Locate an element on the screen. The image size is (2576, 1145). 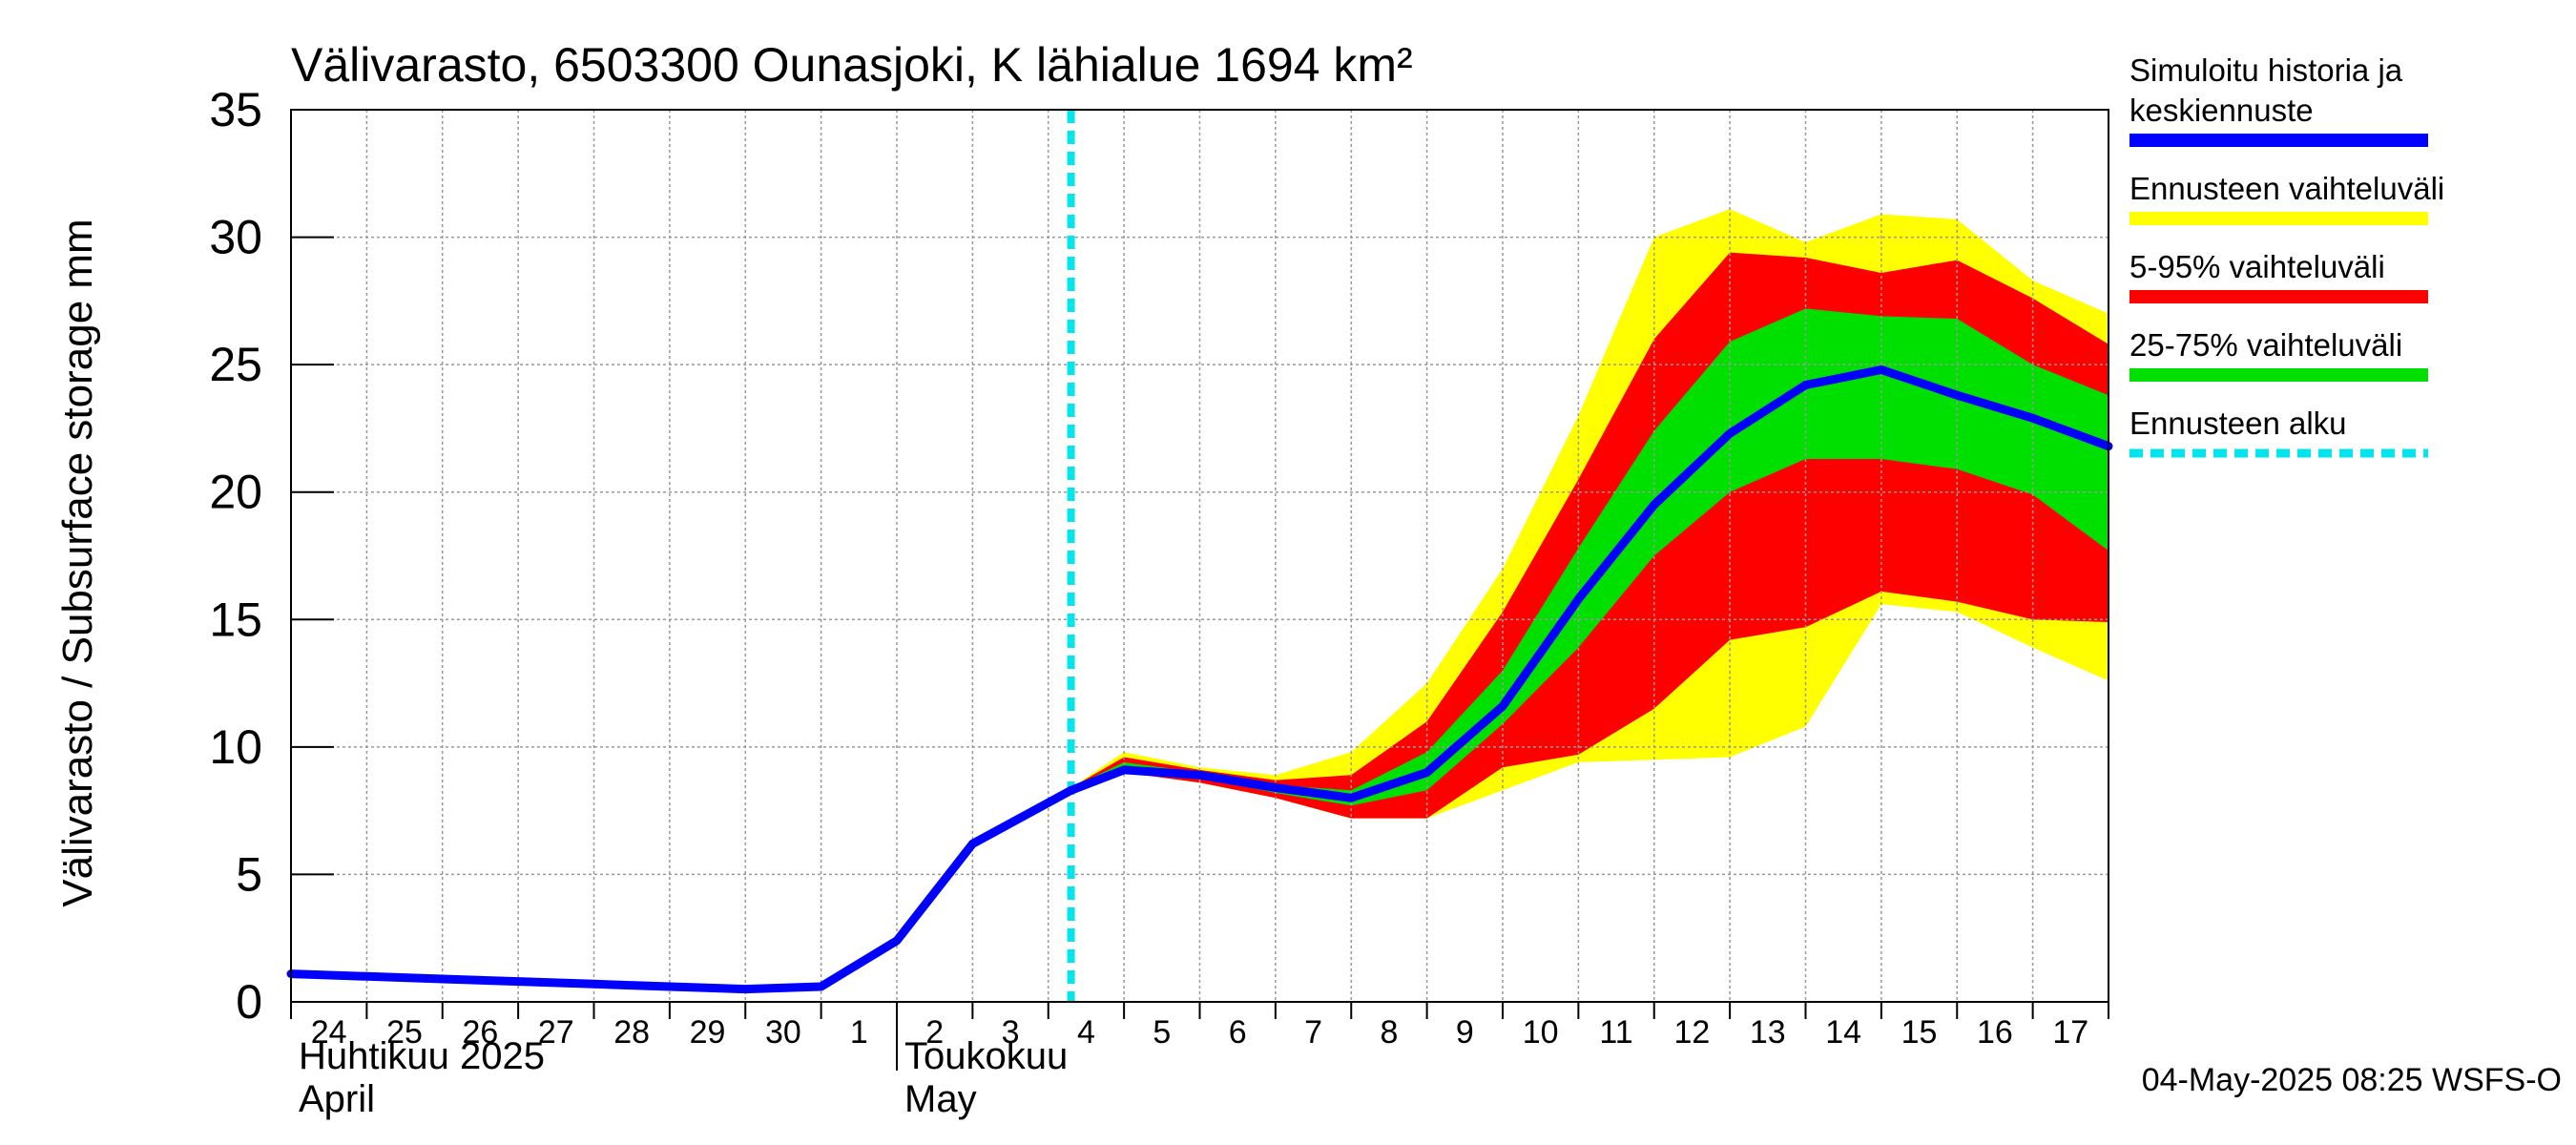
y-axis-label: Välivarasto / Subsurface storage mm is located at coordinates (77, 562).